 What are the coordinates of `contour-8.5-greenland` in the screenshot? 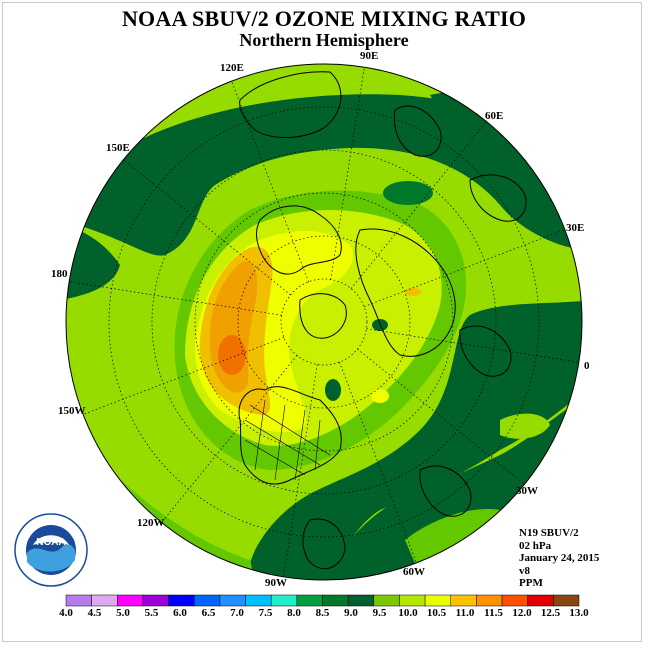 It's located at (333, 390).